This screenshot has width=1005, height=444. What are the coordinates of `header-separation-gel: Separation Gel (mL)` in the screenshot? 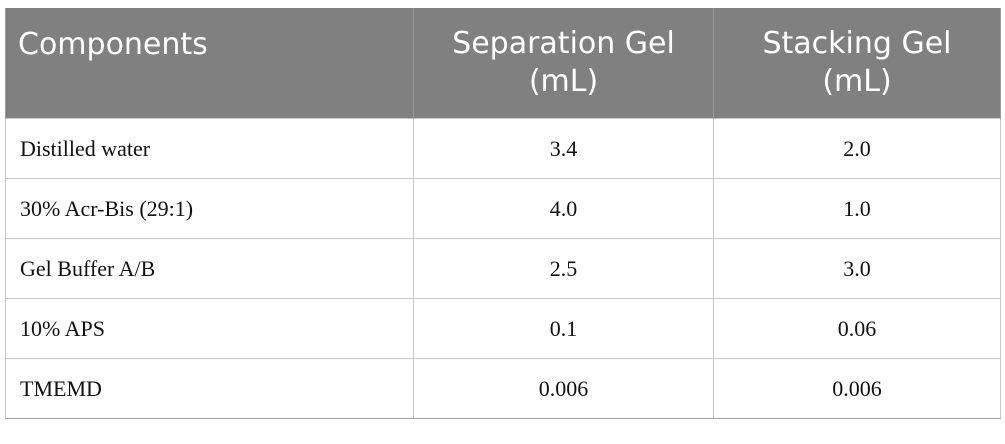 It's located at (563, 63).